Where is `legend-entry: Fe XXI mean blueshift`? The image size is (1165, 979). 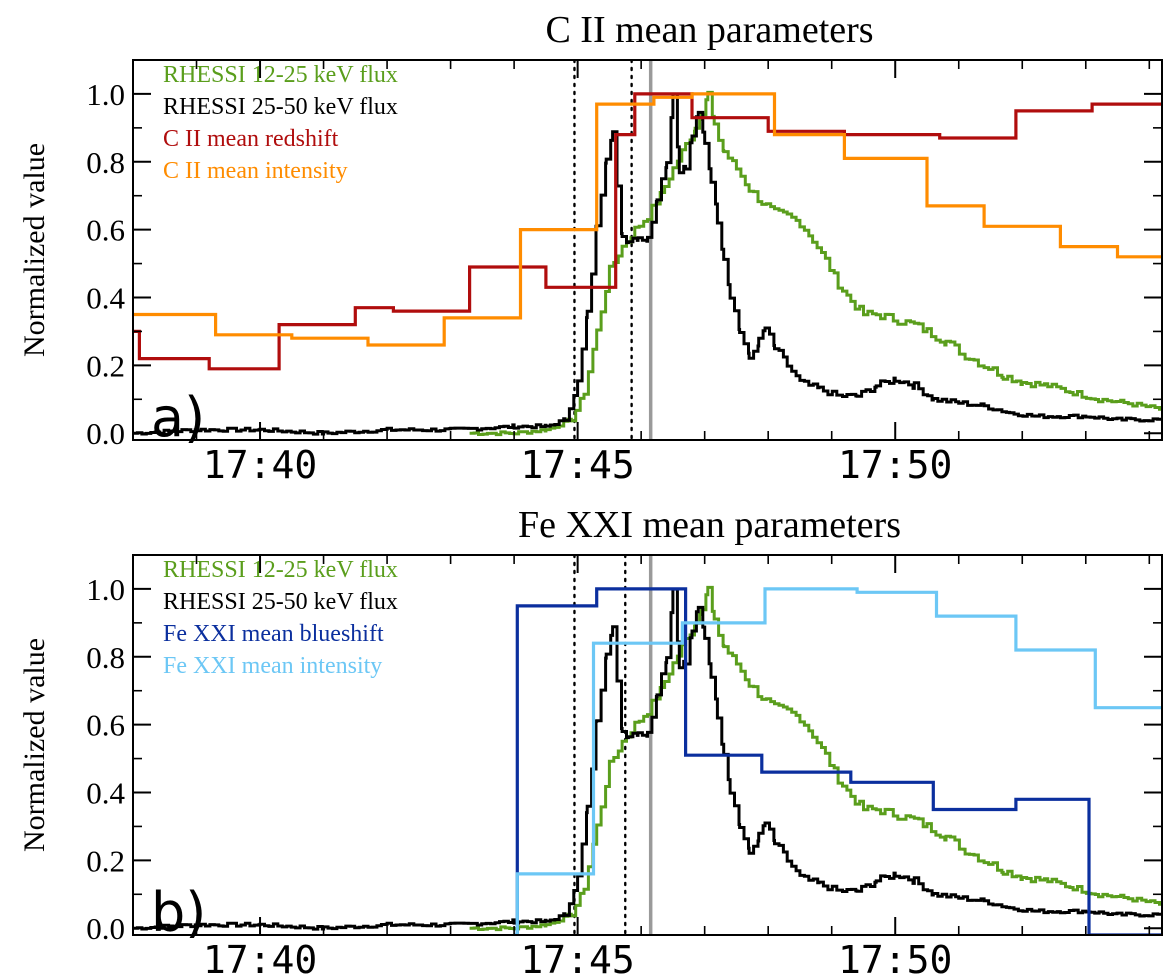
legend-entry: Fe XXI mean blueshift is located at coordinates (273, 634).